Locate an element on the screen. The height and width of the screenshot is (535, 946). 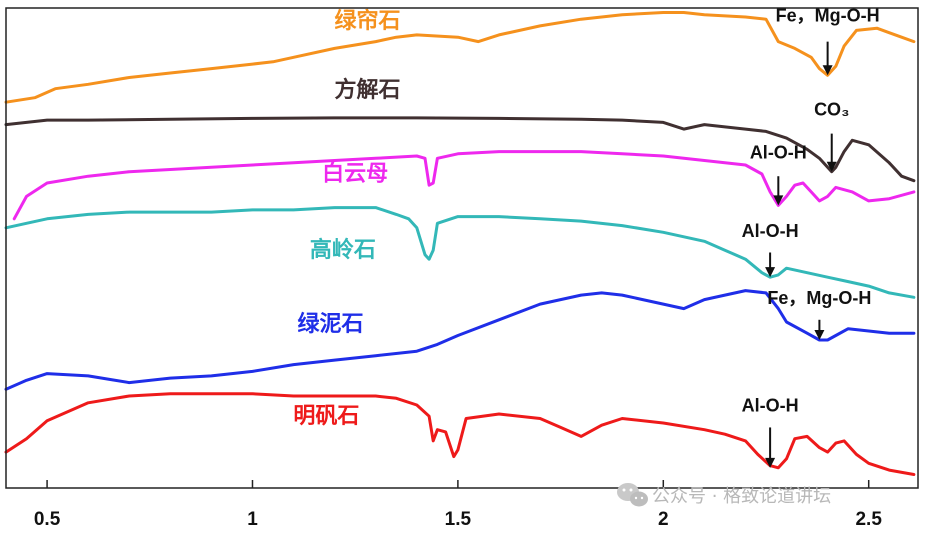
x-tick-label-2: 1 is located at coordinates (252, 519).